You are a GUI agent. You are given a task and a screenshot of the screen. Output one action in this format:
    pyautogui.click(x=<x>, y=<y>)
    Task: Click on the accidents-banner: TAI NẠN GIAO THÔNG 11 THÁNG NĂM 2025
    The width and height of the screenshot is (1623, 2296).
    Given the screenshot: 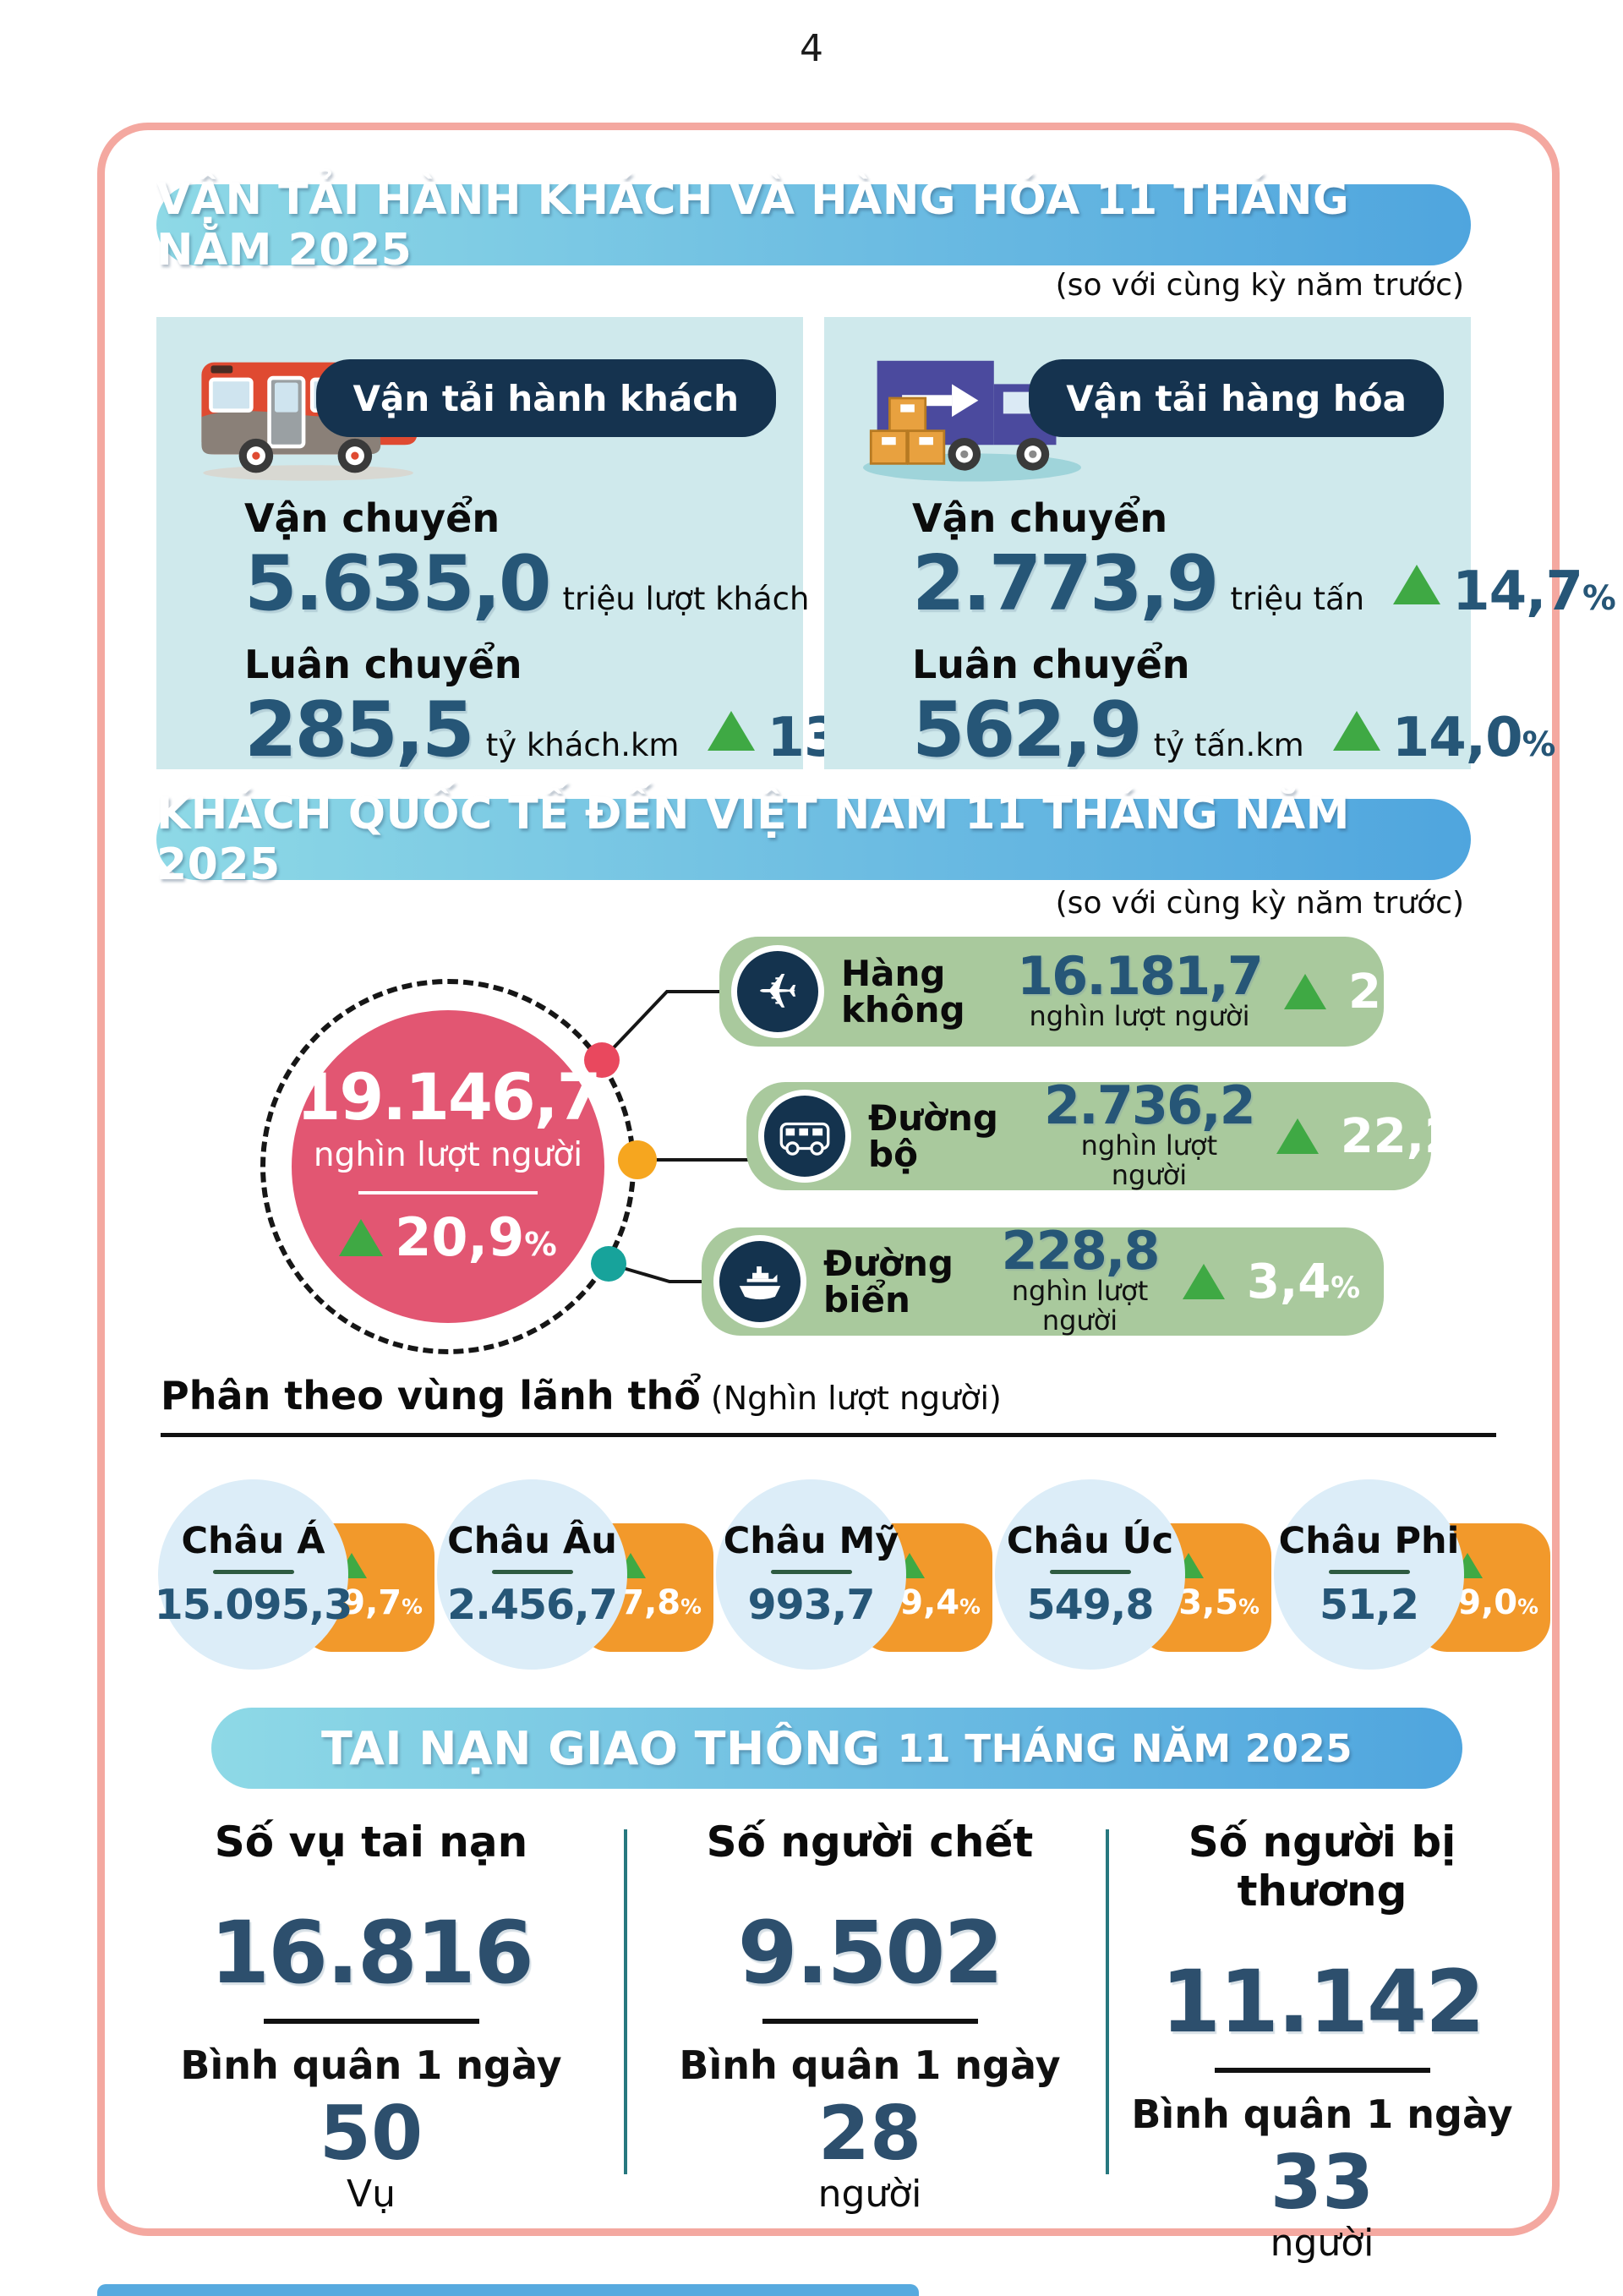 What is the action you would take?
    pyautogui.click(x=837, y=1748)
    